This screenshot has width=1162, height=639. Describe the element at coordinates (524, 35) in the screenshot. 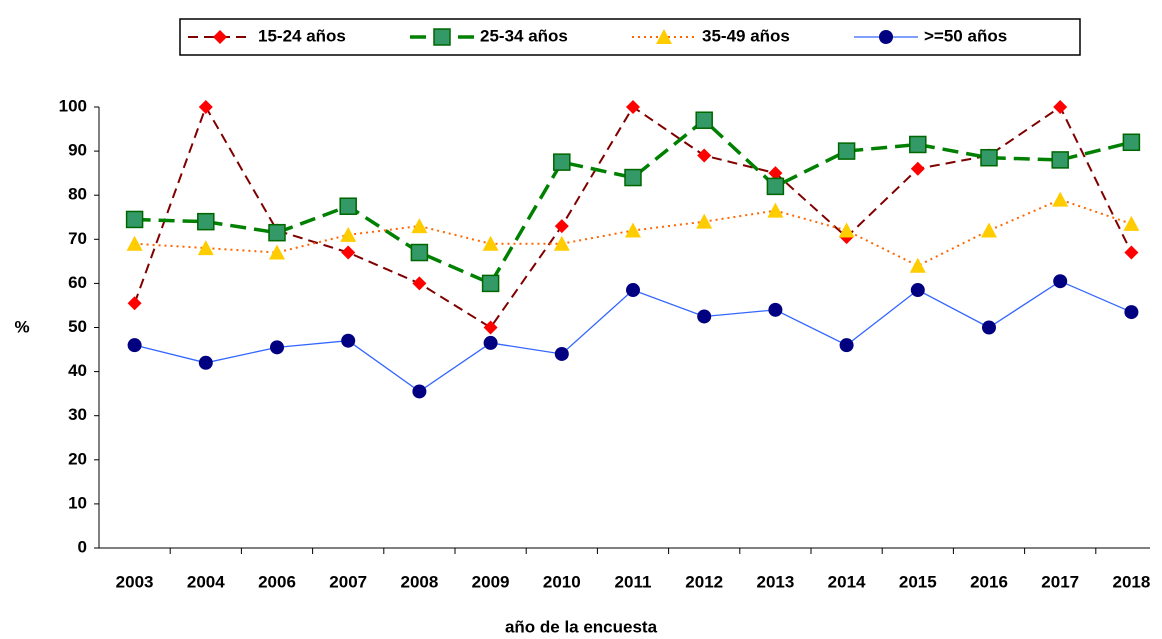

I see `legend-label: 25-34 años` at that location.